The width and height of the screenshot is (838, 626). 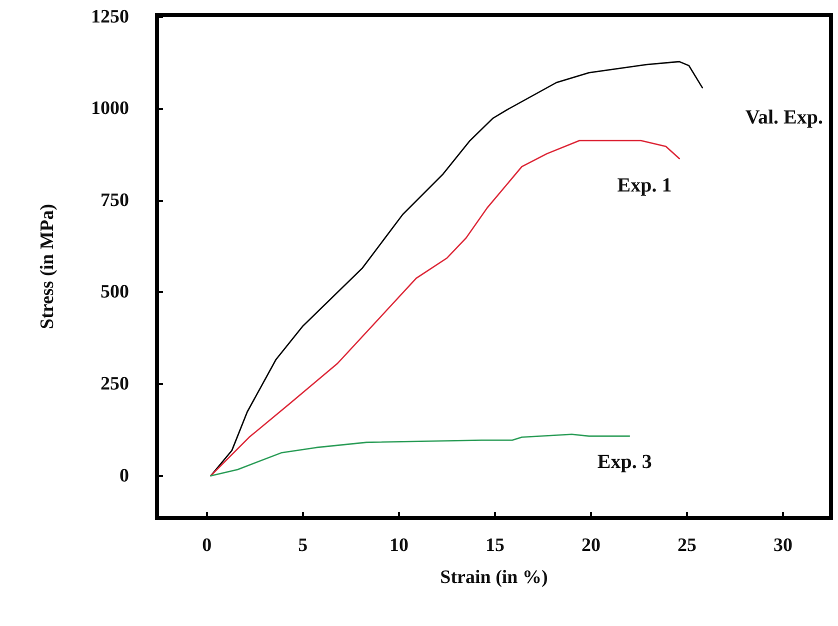 What do you see at coordinates (110, 109) in the screenshot?
I see `y-tick-label: 1000` at bounding box center [110, 109].